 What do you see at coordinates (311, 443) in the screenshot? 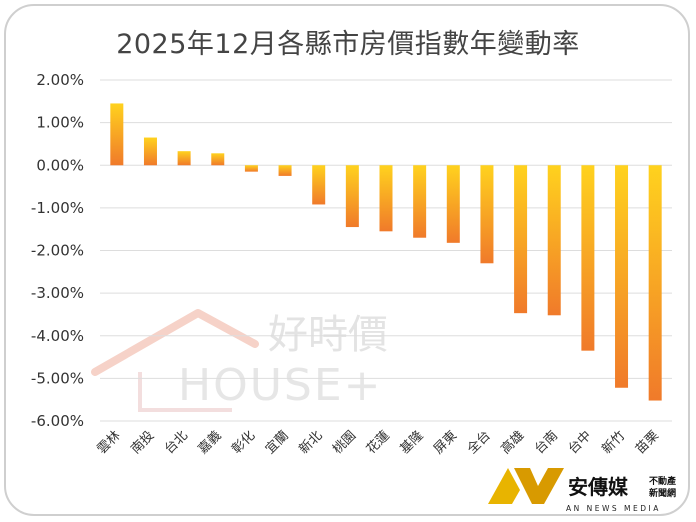
I see `x-tick-label: 新北` at bounding box center [311, 443].